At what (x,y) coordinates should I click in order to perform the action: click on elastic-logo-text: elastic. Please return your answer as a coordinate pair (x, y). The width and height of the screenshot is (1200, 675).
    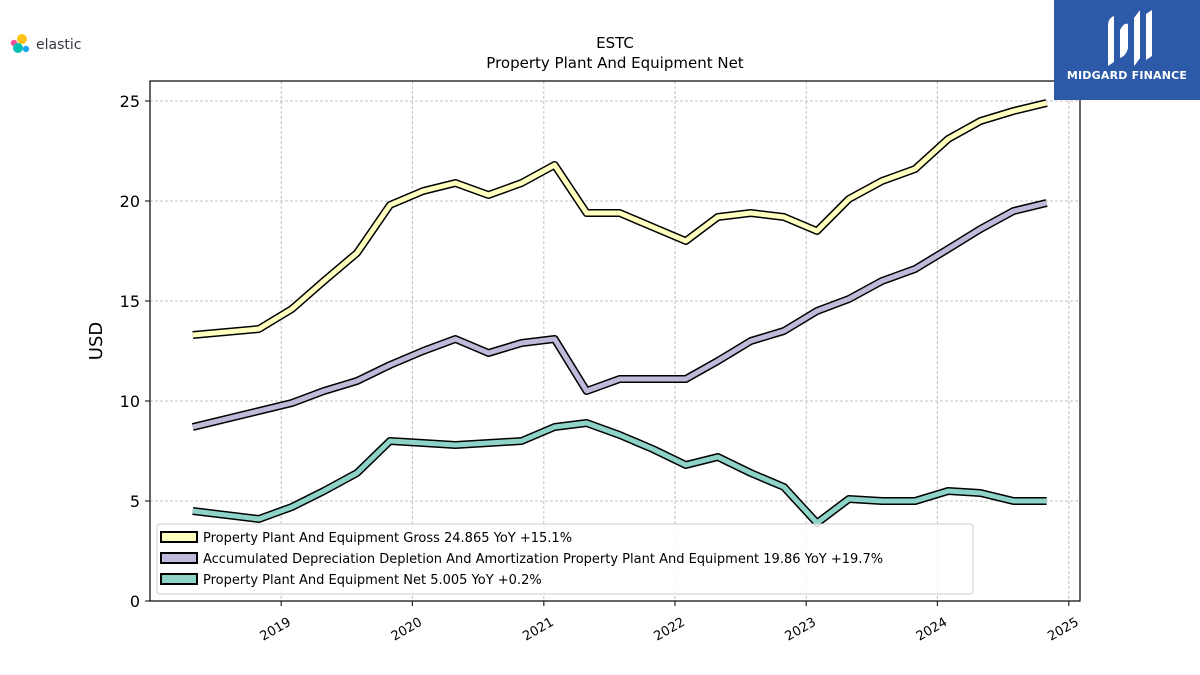
    Looking at the image, I should click on (59, 45).